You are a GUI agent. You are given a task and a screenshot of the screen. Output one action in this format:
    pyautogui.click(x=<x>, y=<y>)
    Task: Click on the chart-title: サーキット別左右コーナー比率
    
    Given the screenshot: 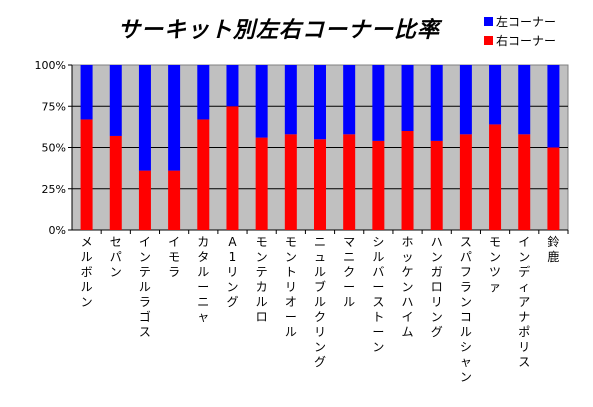 What is the action you would take?
    pyautogui.click(x=279, y=30)
    